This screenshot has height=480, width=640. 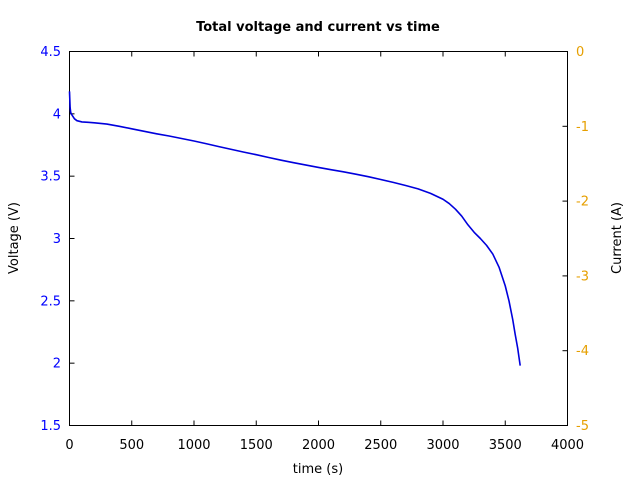 I want to click on y2-tick-label: 0, so click(x=580, y=52).